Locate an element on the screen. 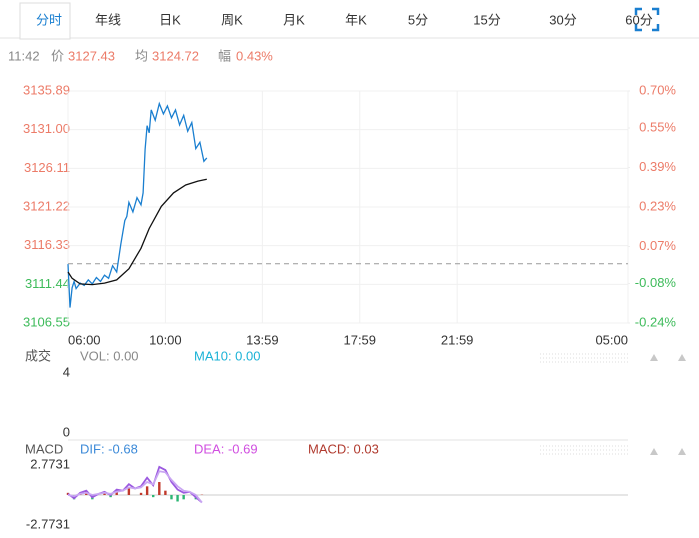  y-tick-label: -2.7731 is located at coordinates (48, 523).